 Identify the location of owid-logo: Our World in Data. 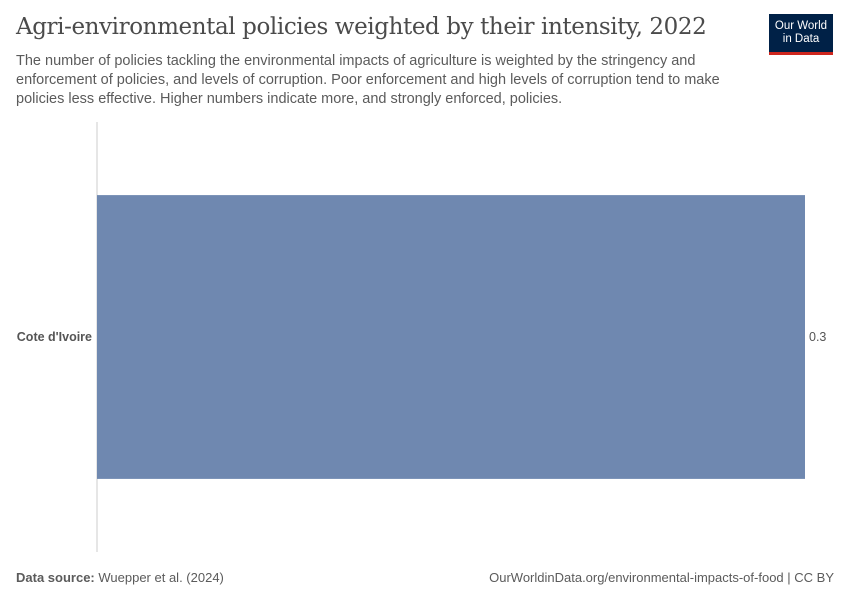
(801, 34).